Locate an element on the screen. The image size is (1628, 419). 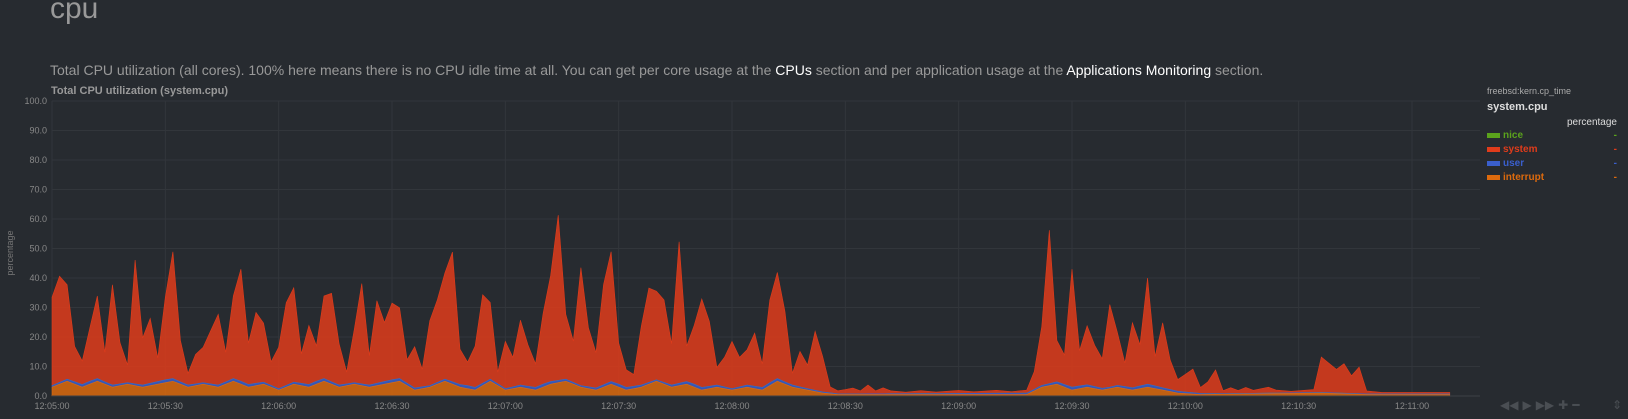
applications-monitoring-link: Applications Monitoring is located at coordinates (1139, 70).